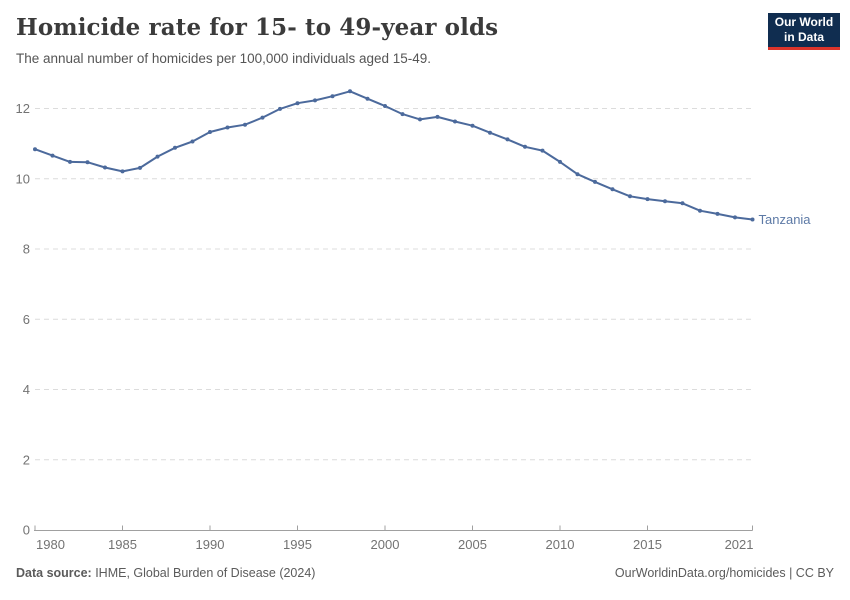 Image resolution: width=850 pixels, height=600 pixels. I want to click on x-tick-label: 1985, so click(122, 544).